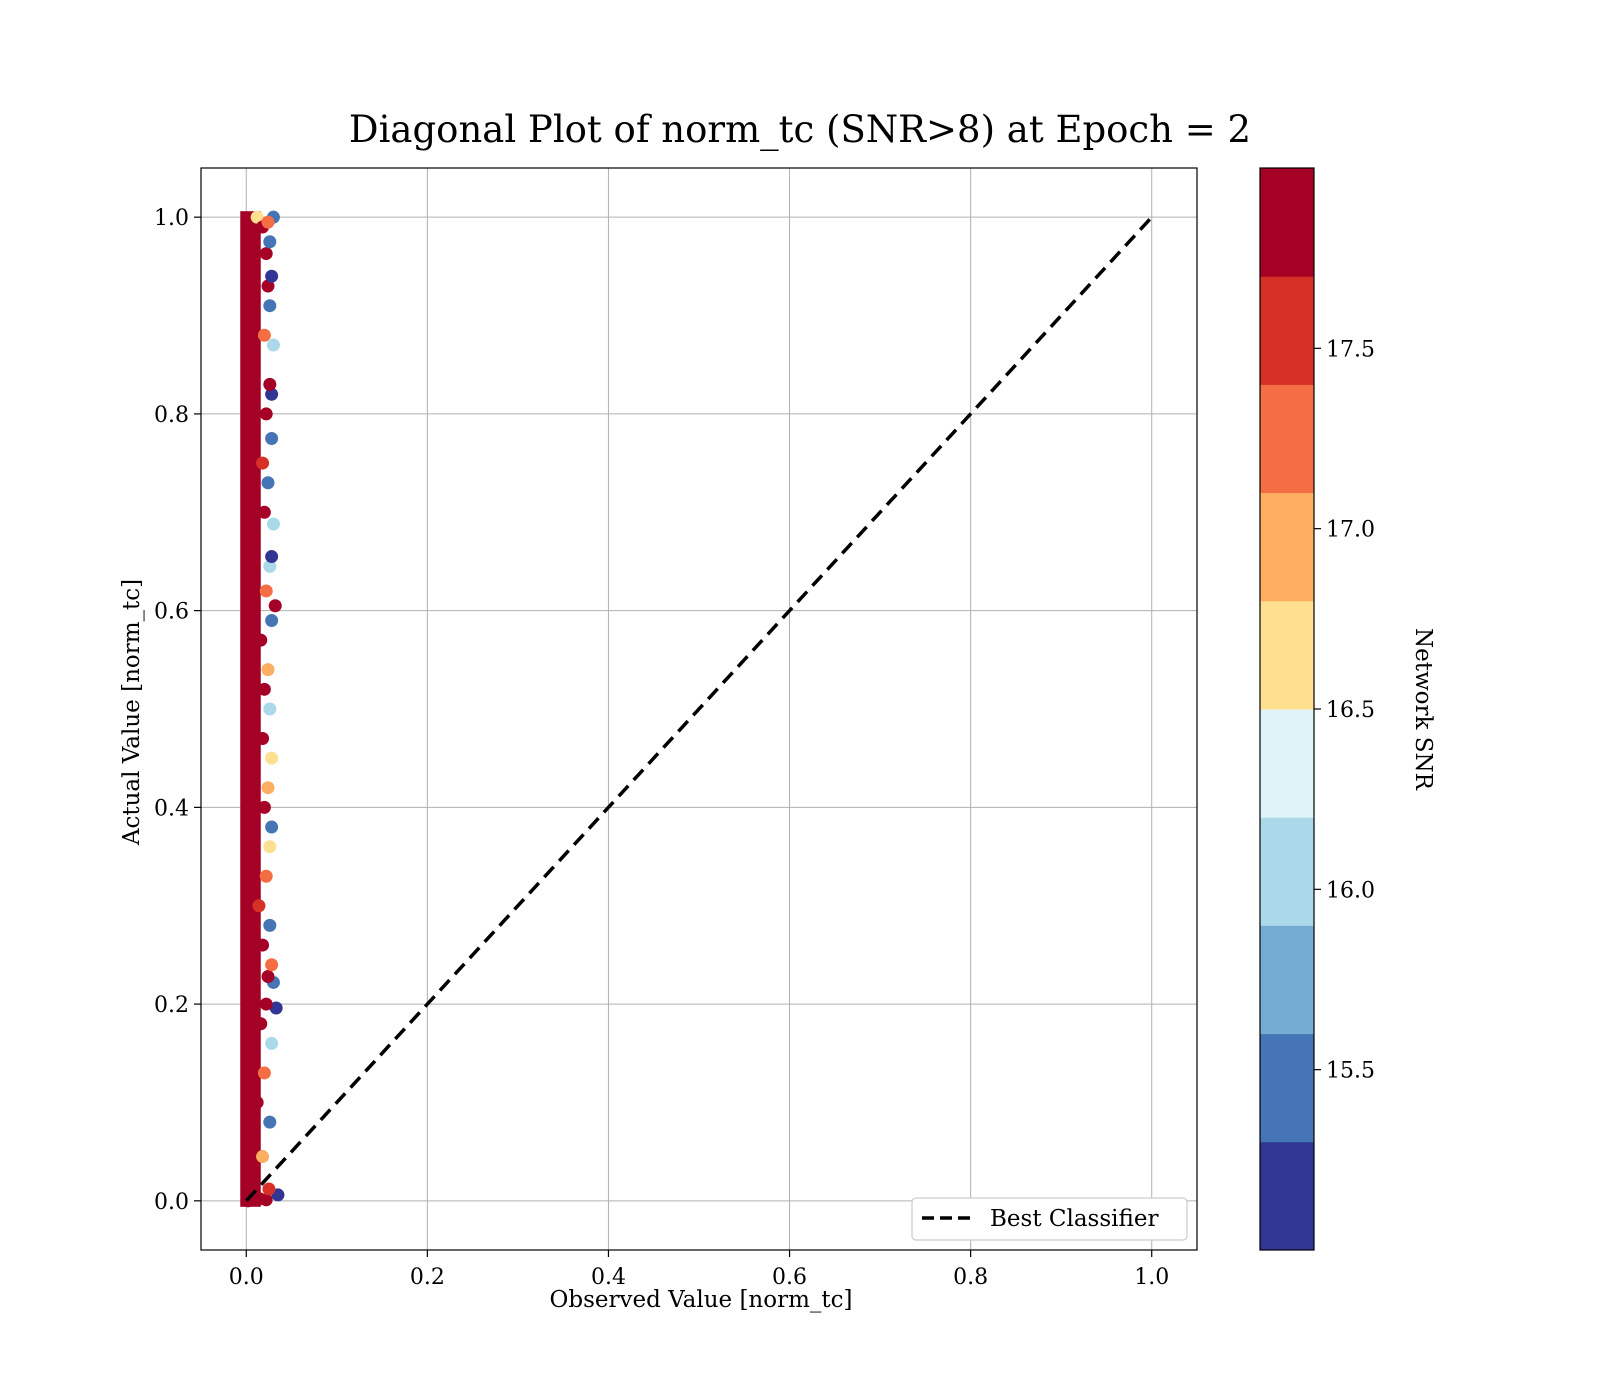 This screenshot has height=1400, width=1600. I want to click on y-tick-label: 0.6, so click(171, 612).